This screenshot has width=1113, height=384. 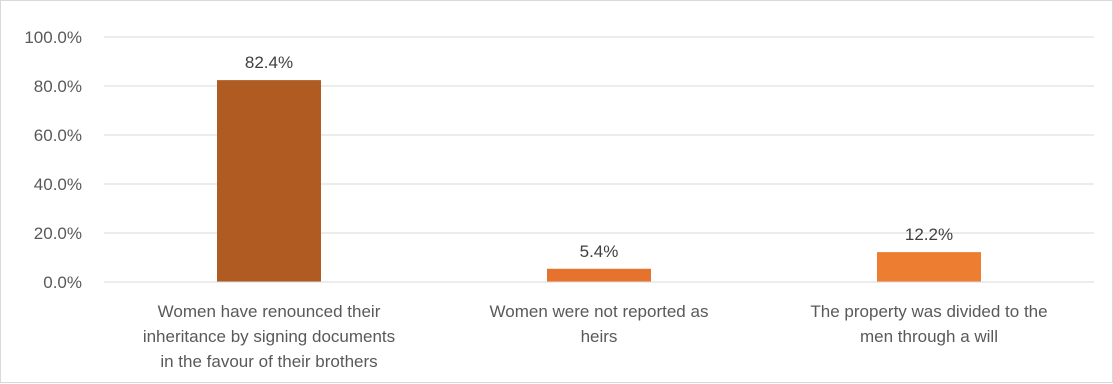 I want to click on x-tick-label: heirs, so click(x=599, y=336).